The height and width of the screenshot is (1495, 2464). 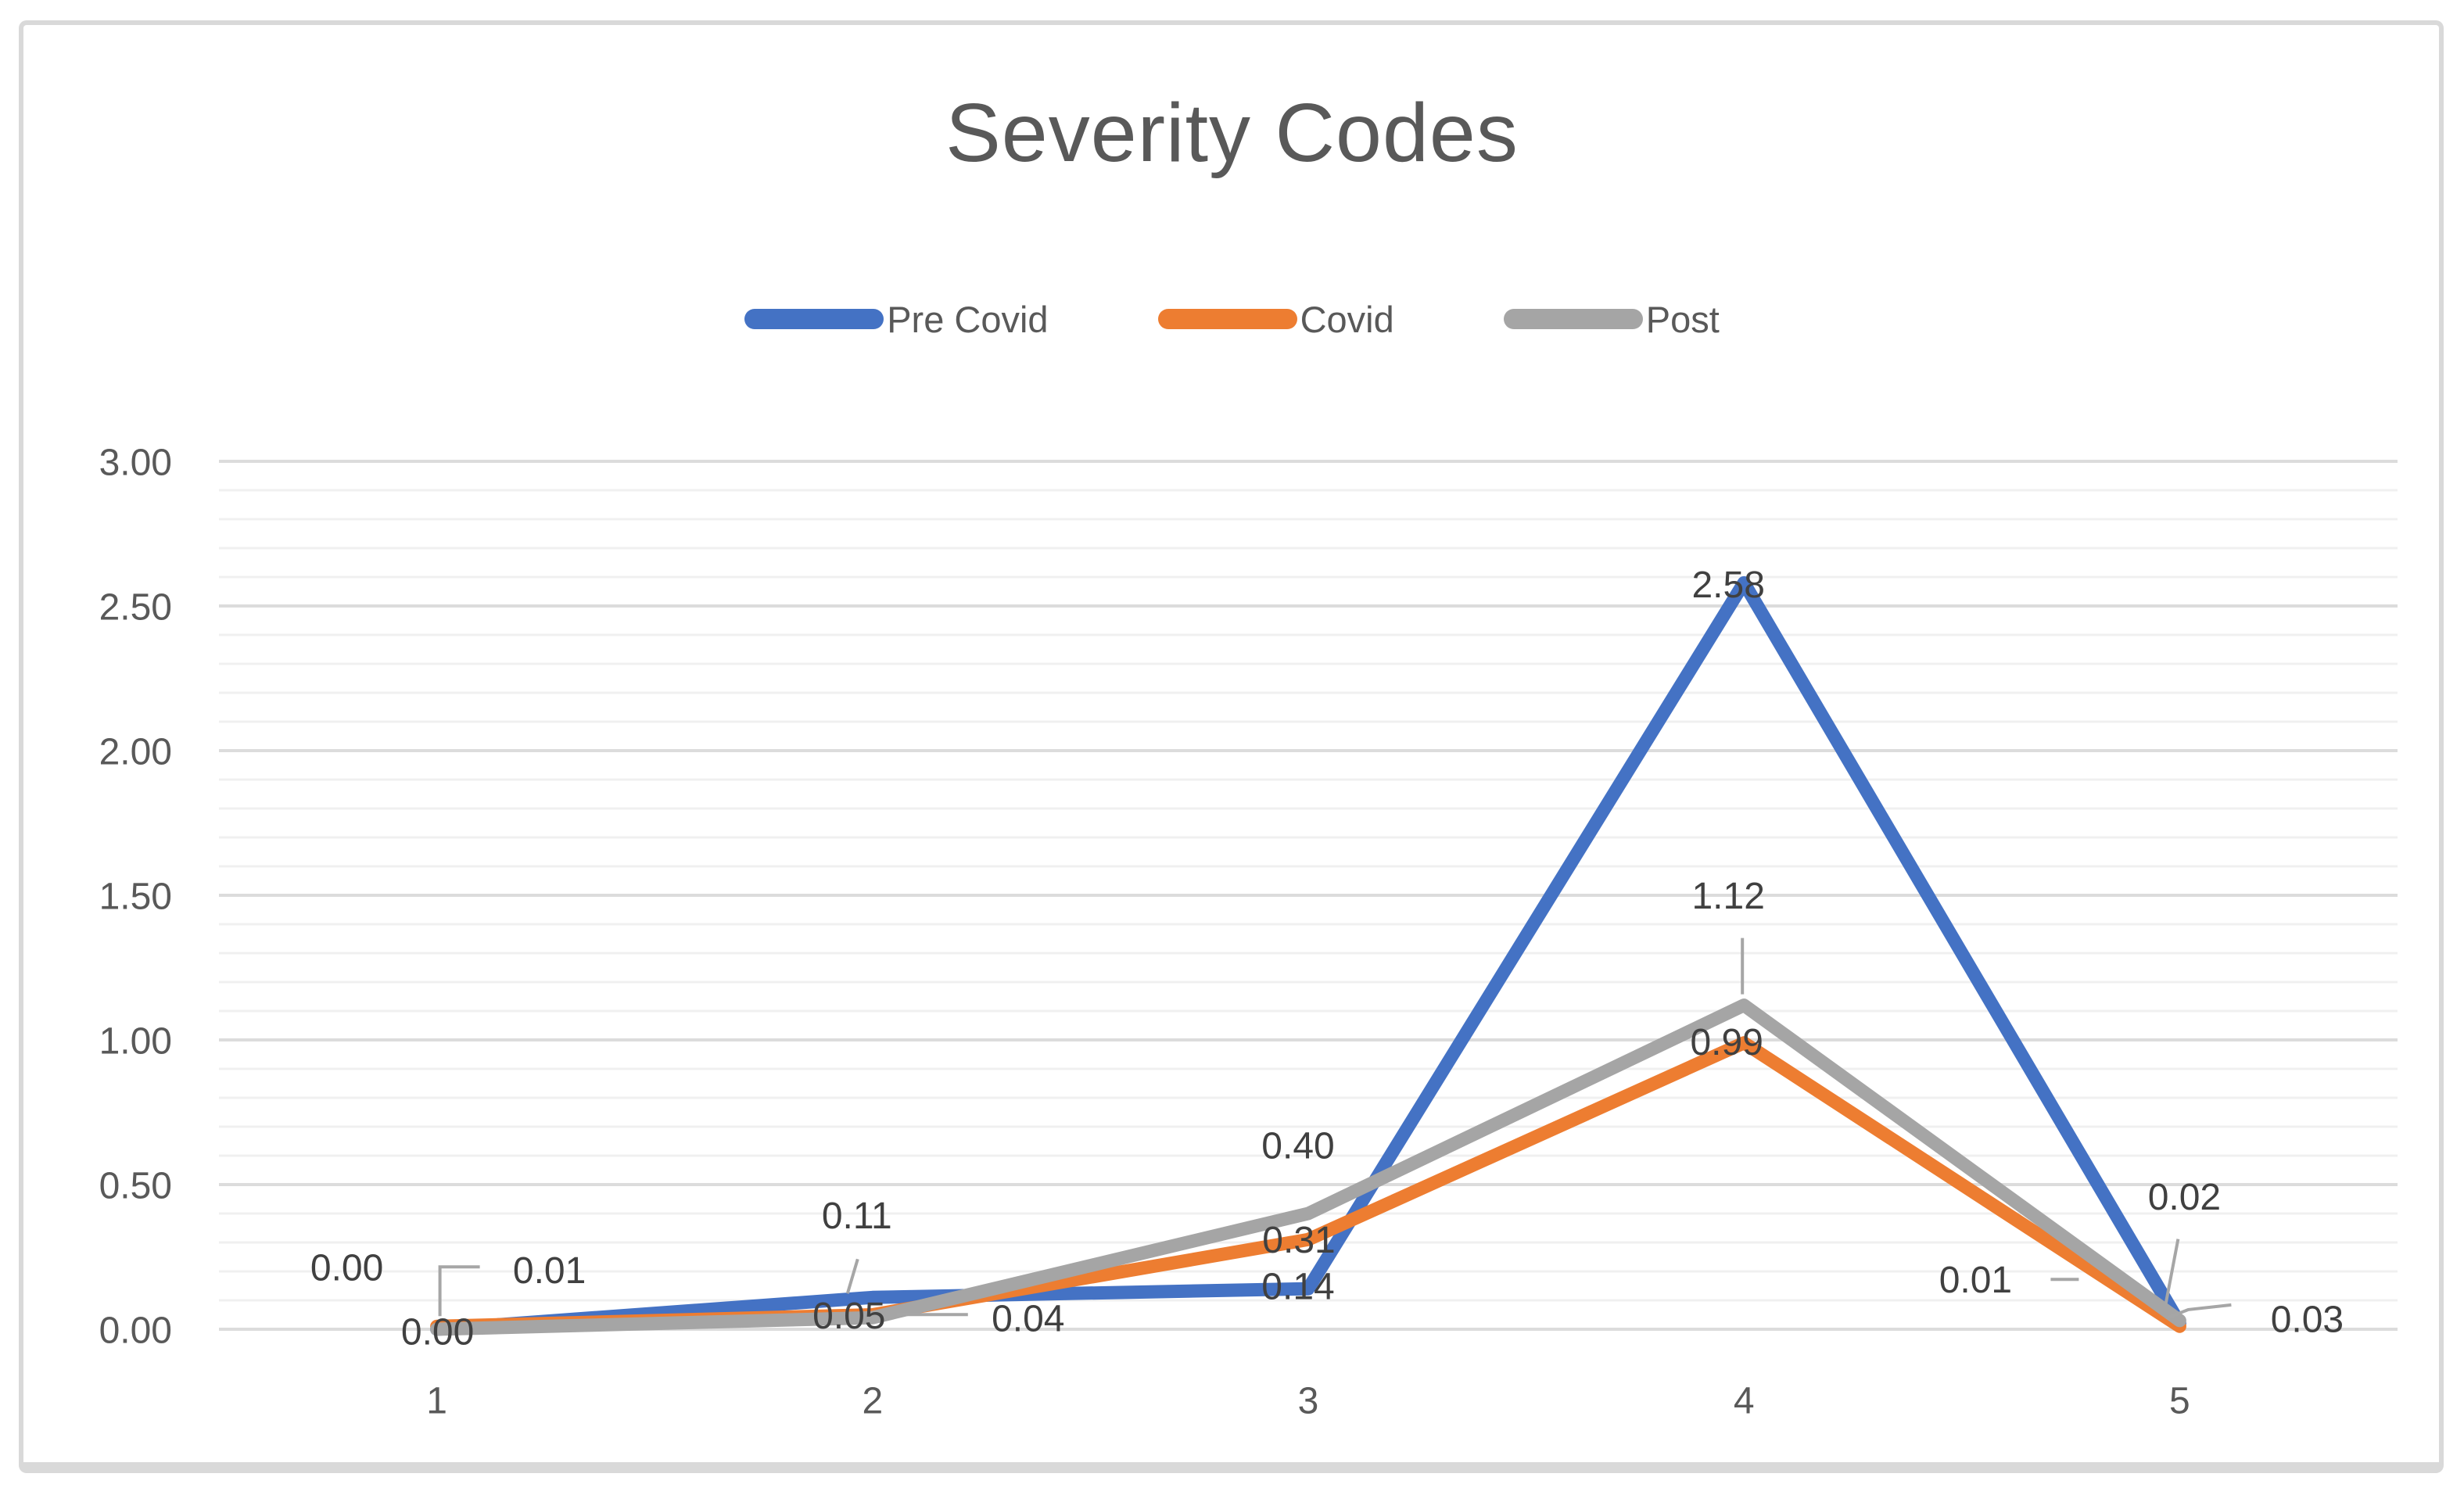 I want to click on chart-legend: Pre Covid Covid Post, so click(x=1232, y=319).